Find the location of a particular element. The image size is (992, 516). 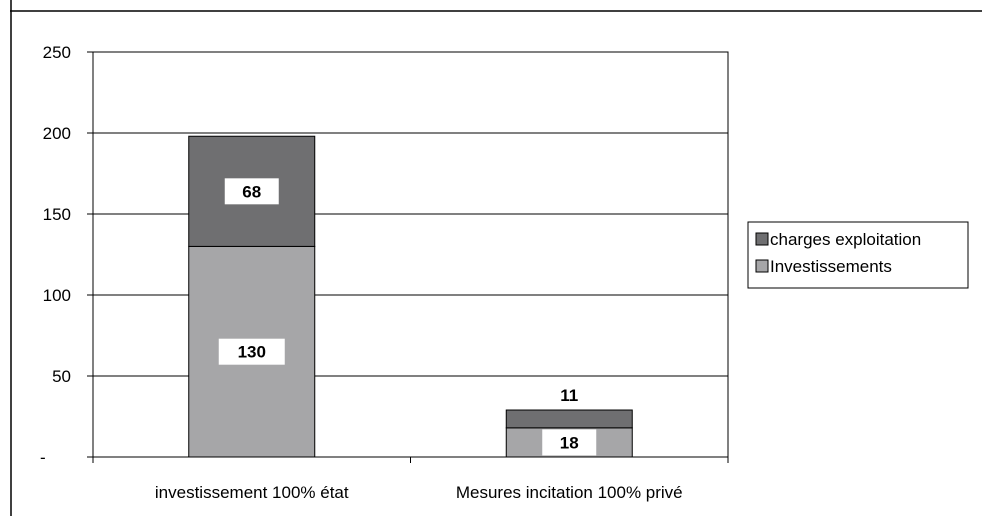

legend-label: charges exploitation is located at coordinates (845, 239).